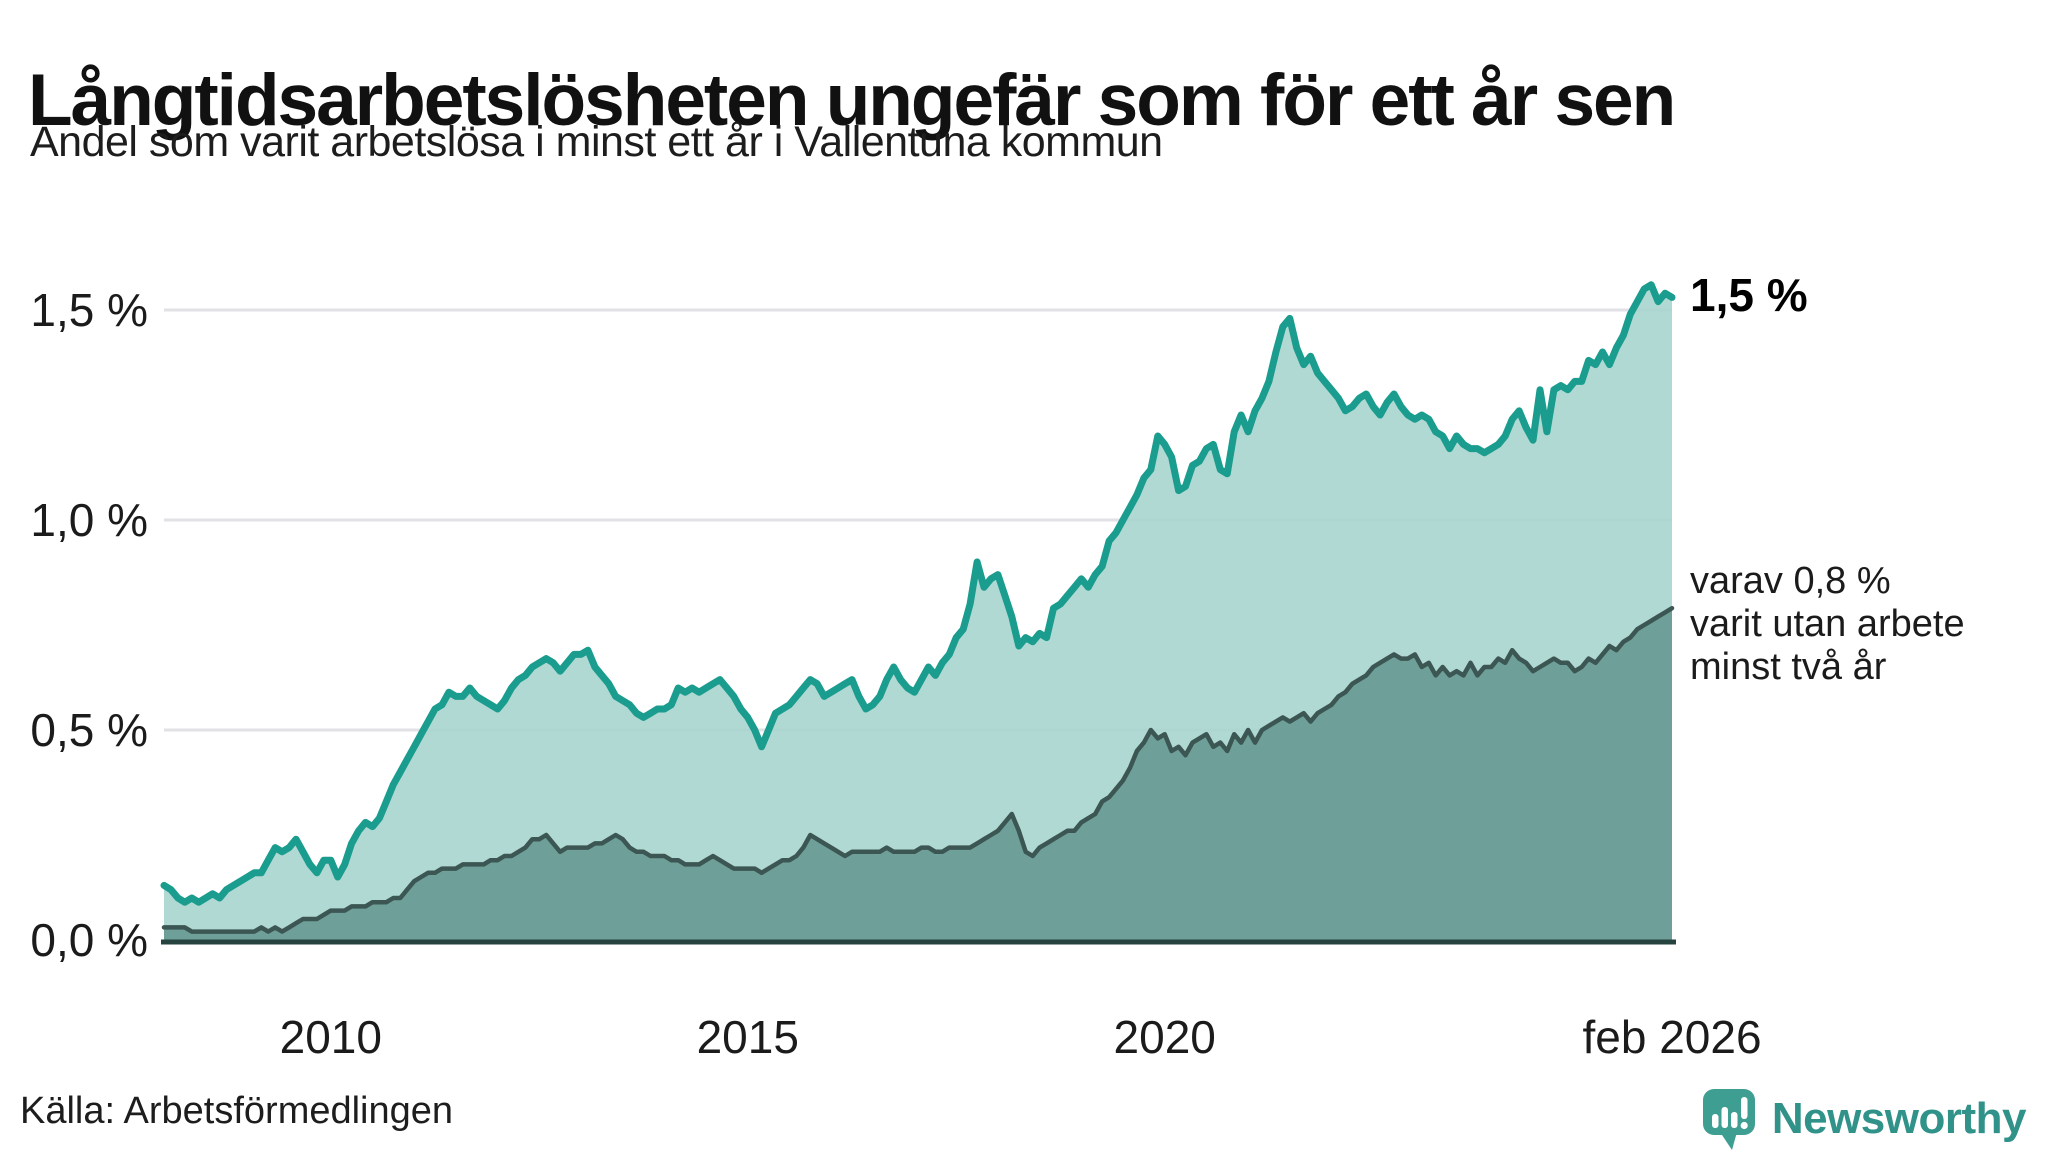 The image size is (2048, 1152). Describe the element at coordinates (1899, 1118) in the screenshot. I see `logo-wordmark: Newsworthy` at that location.